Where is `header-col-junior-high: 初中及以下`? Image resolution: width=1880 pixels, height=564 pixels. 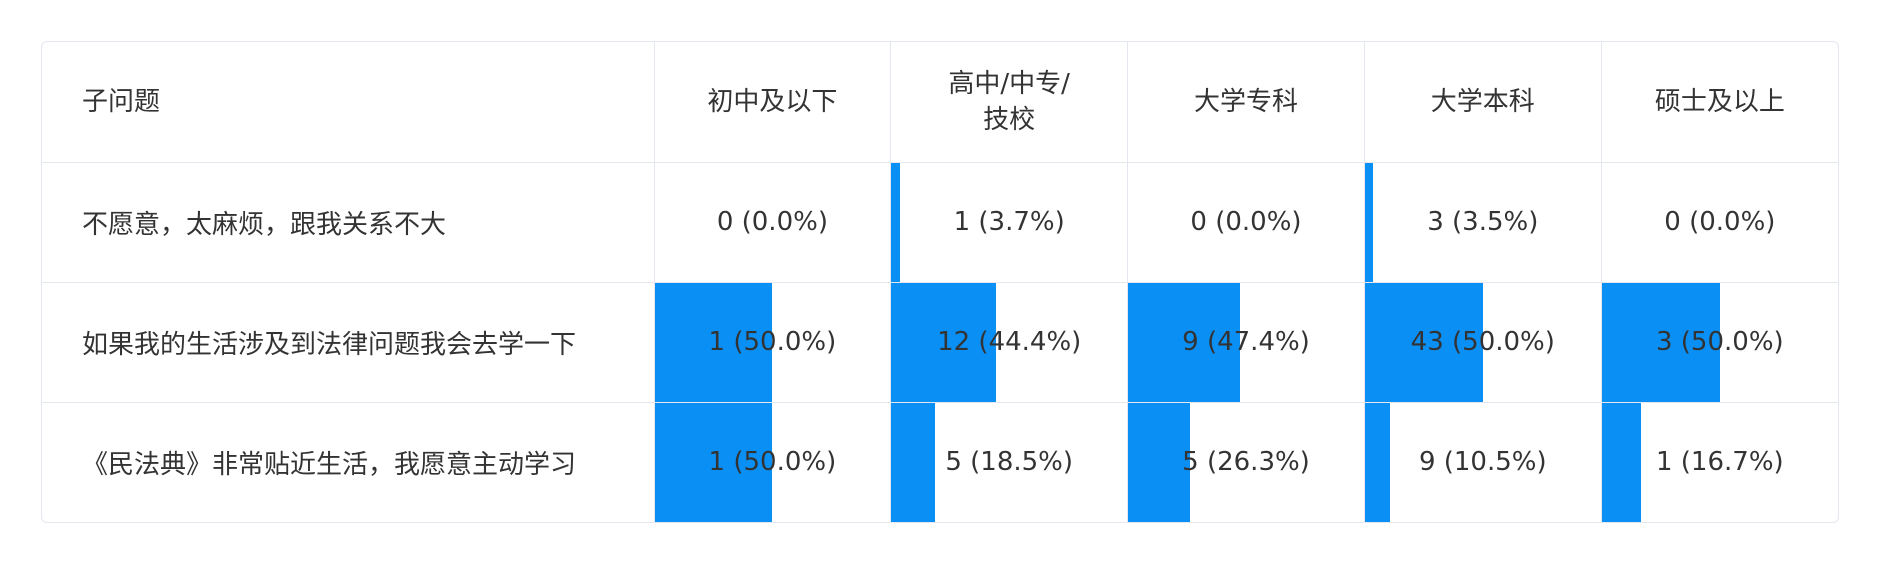
header-col-junior-high: 初中及以下 is located at coordinates (772, 102).